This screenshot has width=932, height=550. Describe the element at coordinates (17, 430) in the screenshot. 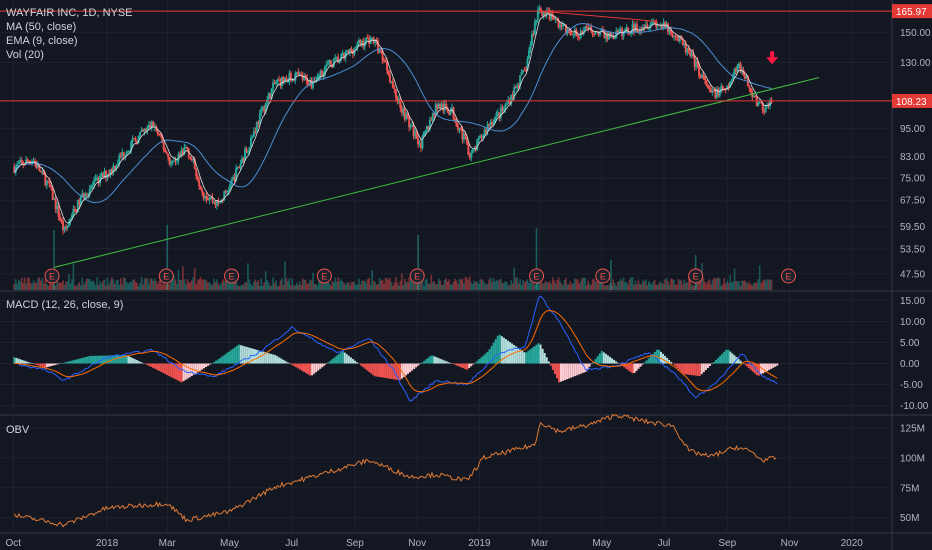

I see `obv-legend: OBV` at that location.